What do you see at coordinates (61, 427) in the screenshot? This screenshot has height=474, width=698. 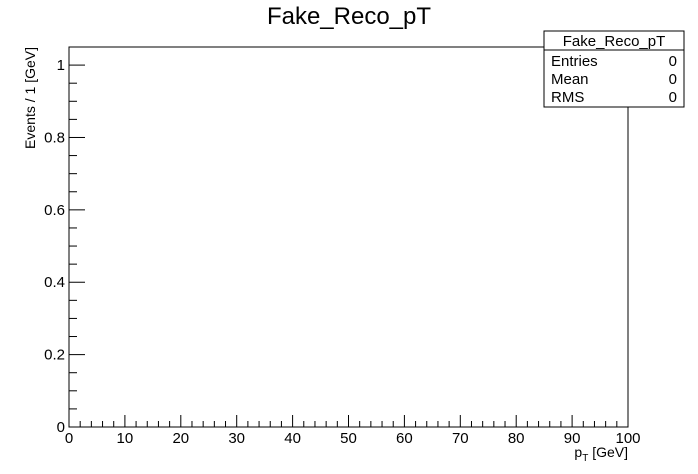 I see `y-tick-label: 0` at bounding box center [61, 427].